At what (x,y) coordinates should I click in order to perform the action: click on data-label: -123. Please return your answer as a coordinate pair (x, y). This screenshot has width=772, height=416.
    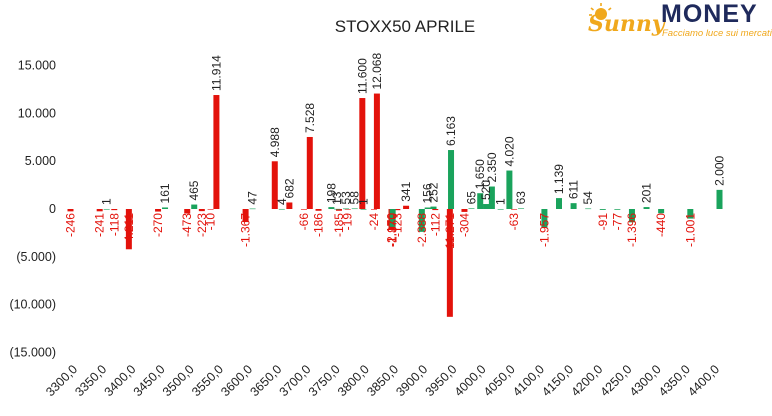
    Looking at the image, I should click on (397, 225).